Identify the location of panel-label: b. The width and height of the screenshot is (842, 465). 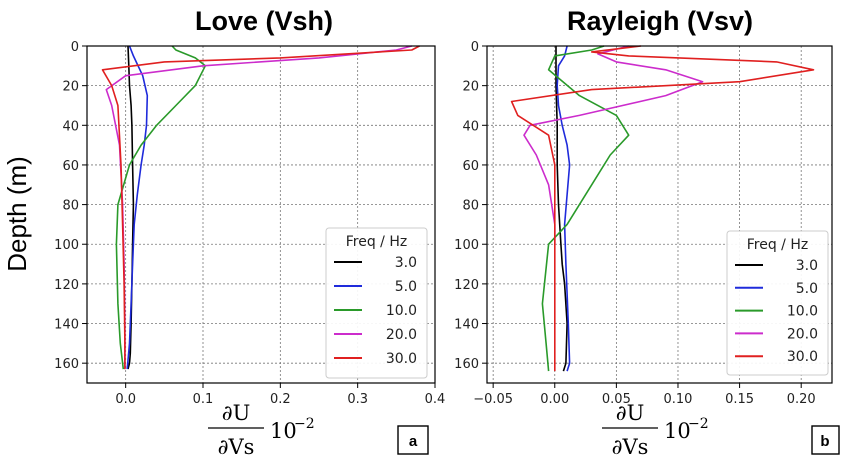
(824, 441).